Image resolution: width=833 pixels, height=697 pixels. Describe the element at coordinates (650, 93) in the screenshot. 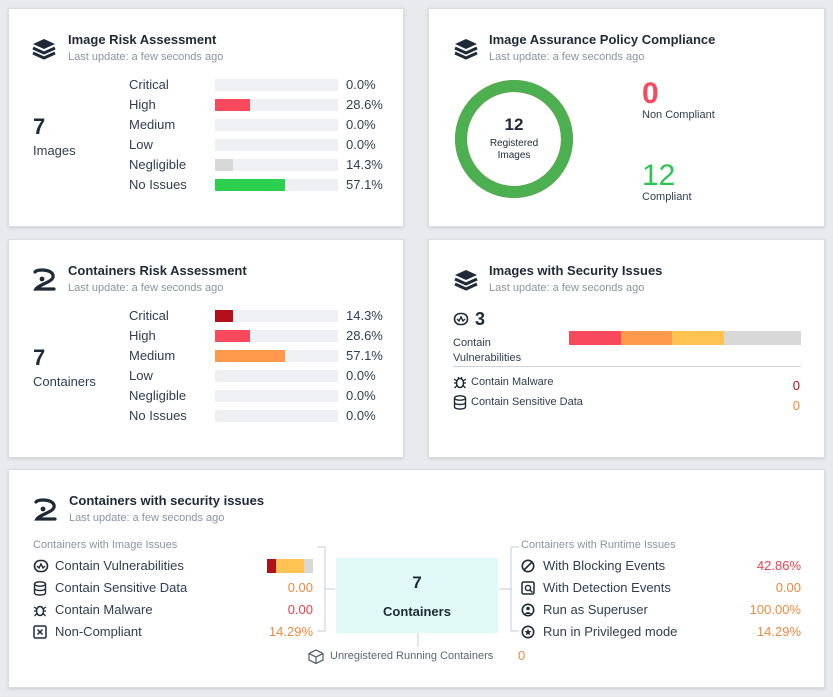

I see `non-compliant-count: 0` at that location.